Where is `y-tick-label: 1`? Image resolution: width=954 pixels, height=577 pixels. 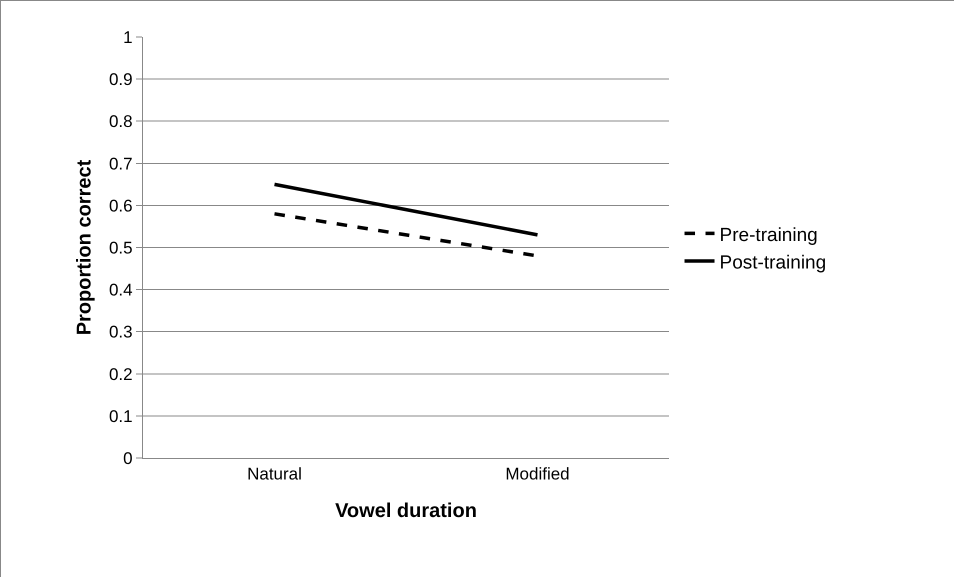 y-tick-label: 1 is located at coordinates (128, 37).